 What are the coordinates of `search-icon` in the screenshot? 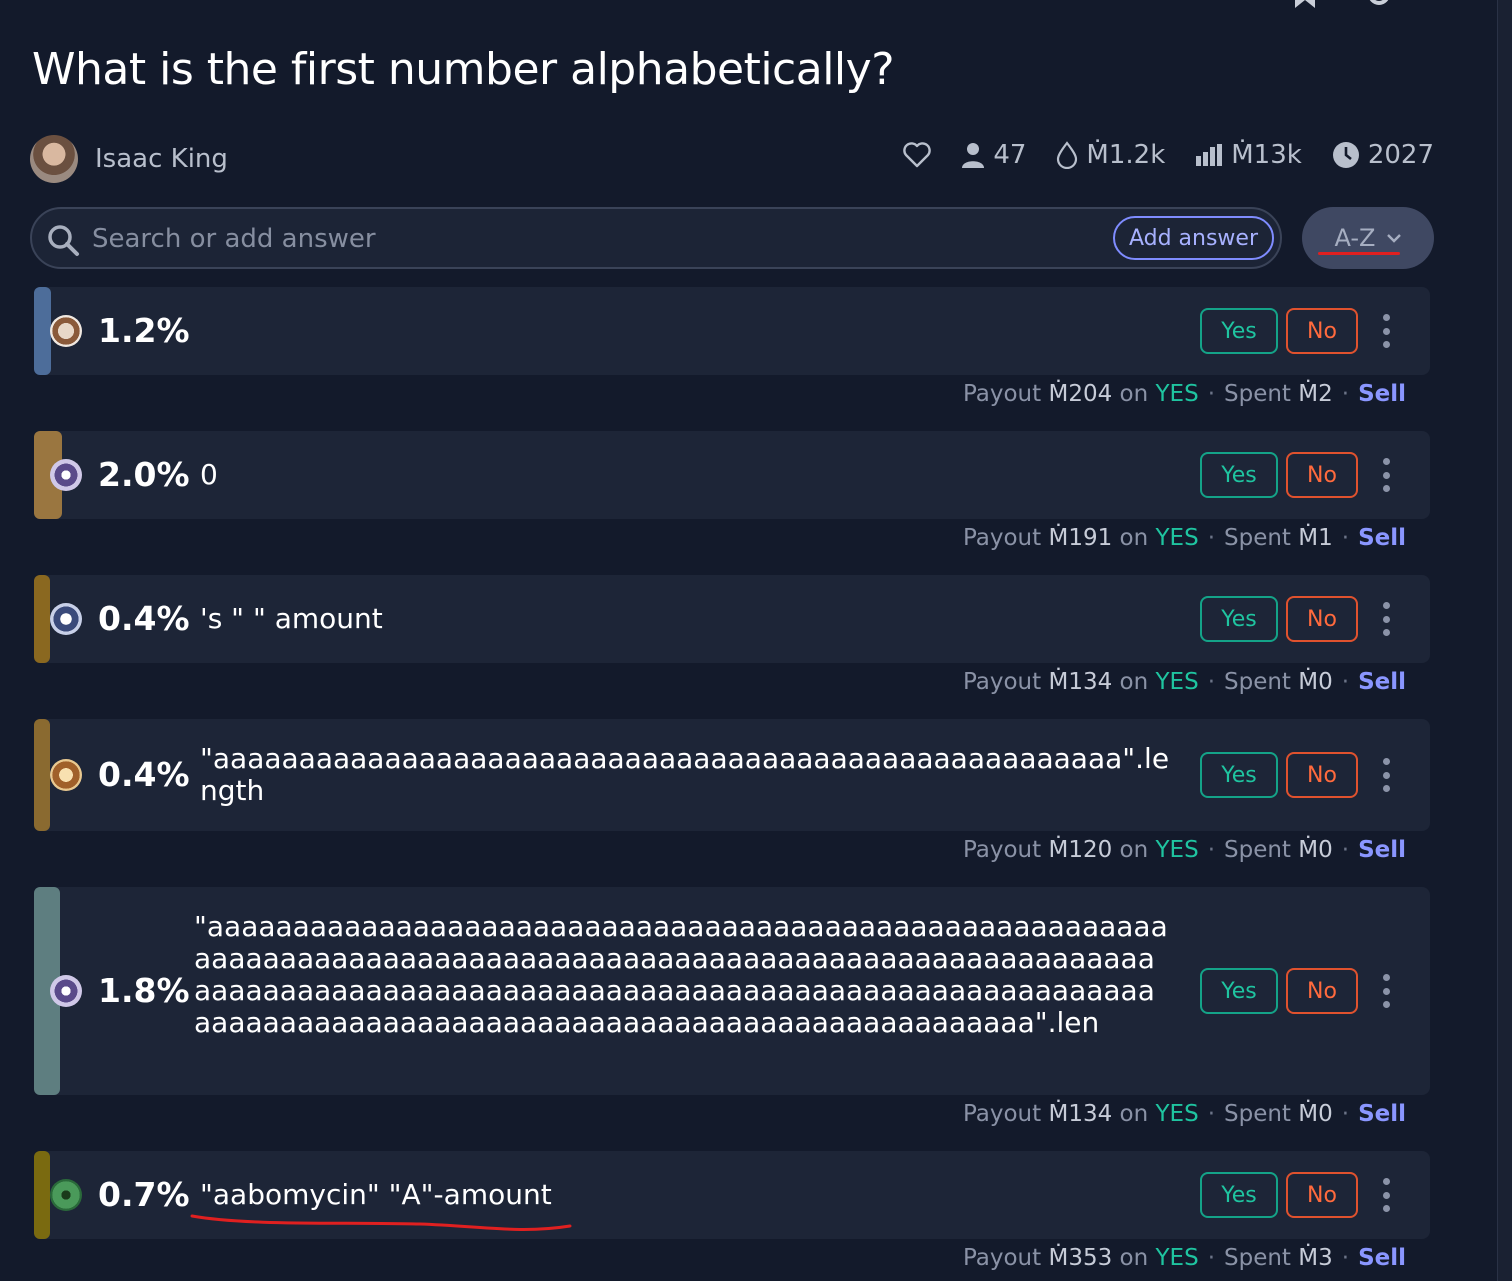 It's located at (63, 240).